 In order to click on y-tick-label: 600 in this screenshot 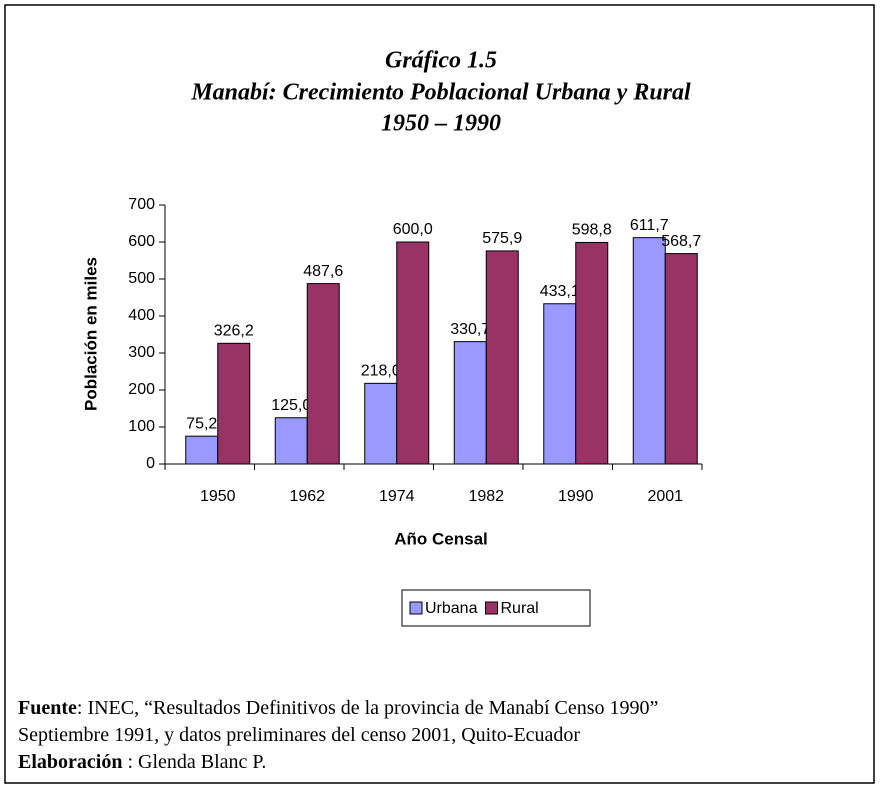, I will do `click(141, 241)`.